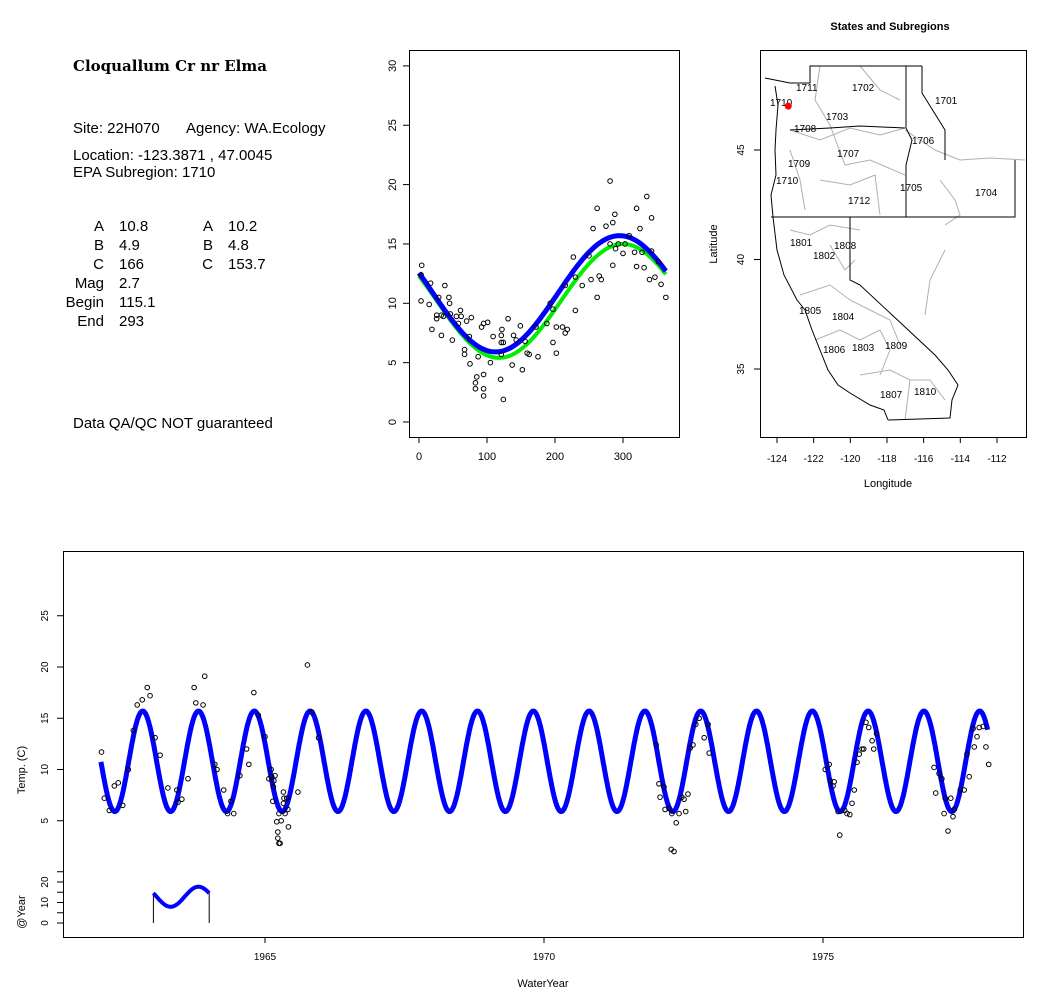  I want to click on param-value: 4.9, so click(129, 245).